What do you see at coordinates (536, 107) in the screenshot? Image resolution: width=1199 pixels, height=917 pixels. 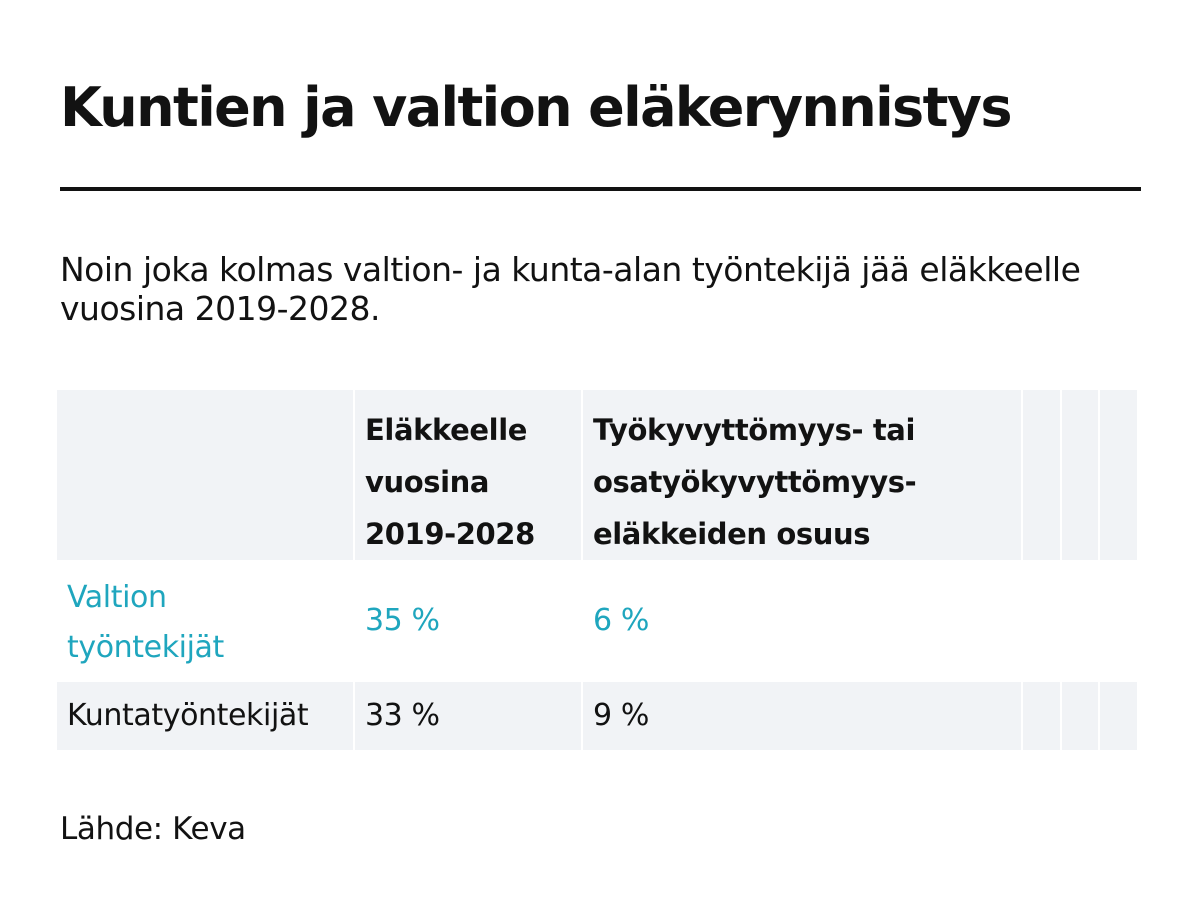 I see `chart-title: Kuntien ja valtion eläkerynnistys` at bounding box center [536, 107].